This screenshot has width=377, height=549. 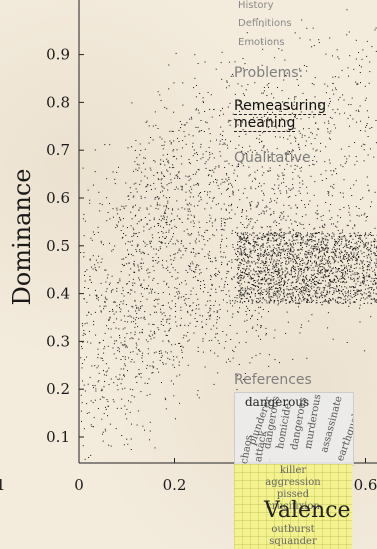 I want to click on y-tick-label: 0.2, so click(x=58, y=389).